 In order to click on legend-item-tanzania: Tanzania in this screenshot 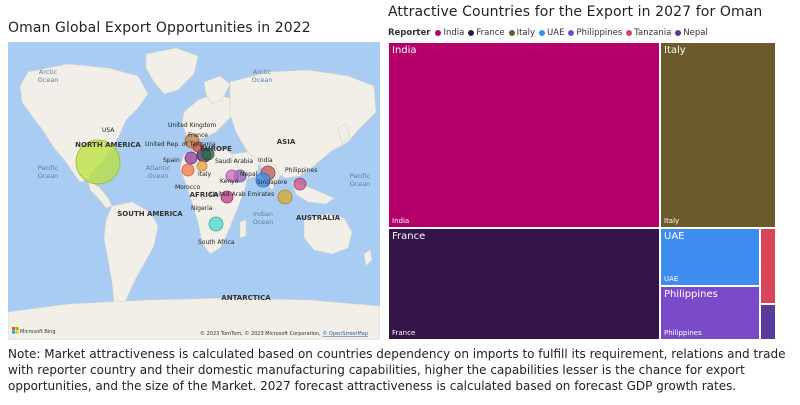, I will do `click(648, 33)`.